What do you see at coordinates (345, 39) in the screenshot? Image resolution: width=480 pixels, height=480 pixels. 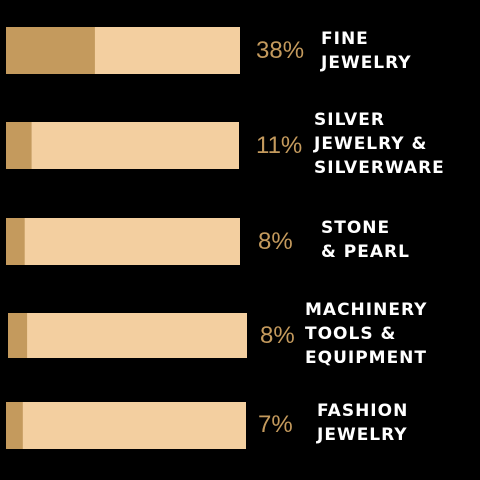 I see `category-label-line: FINE` at bounding box center [345, 39].